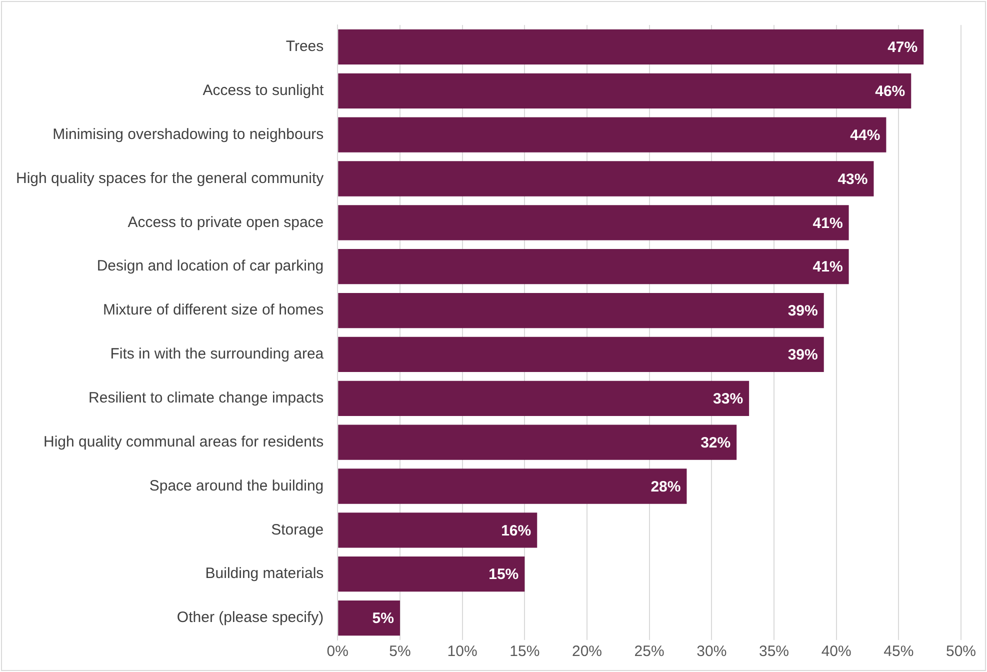 This screenshot has height=672, width=987. I want to click on x-tick-label: 15%, so click(525, 651).